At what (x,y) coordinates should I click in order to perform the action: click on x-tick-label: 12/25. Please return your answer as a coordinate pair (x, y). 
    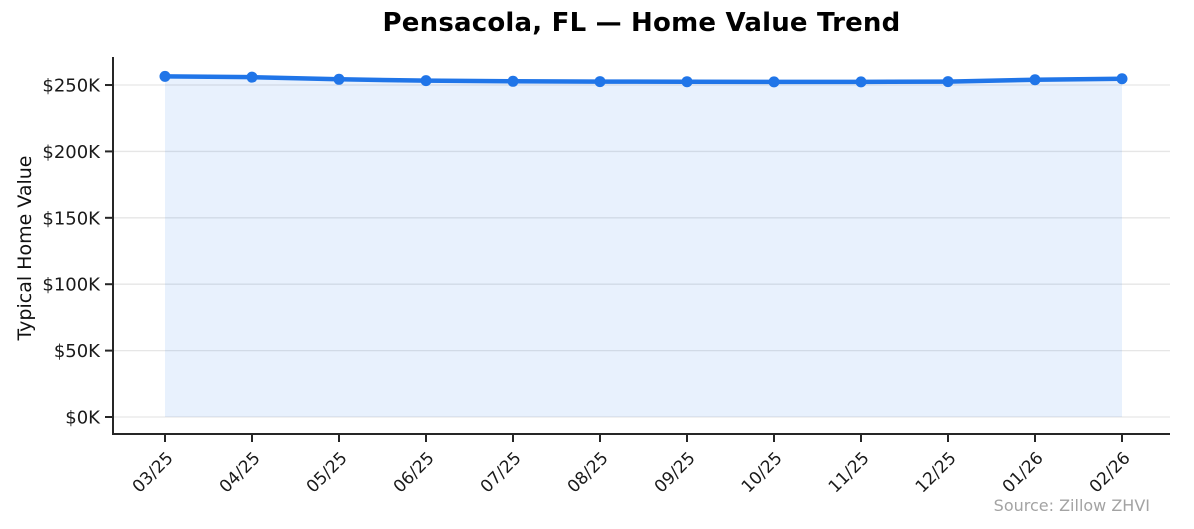
    Looking at the image, I should click on (936, 472).